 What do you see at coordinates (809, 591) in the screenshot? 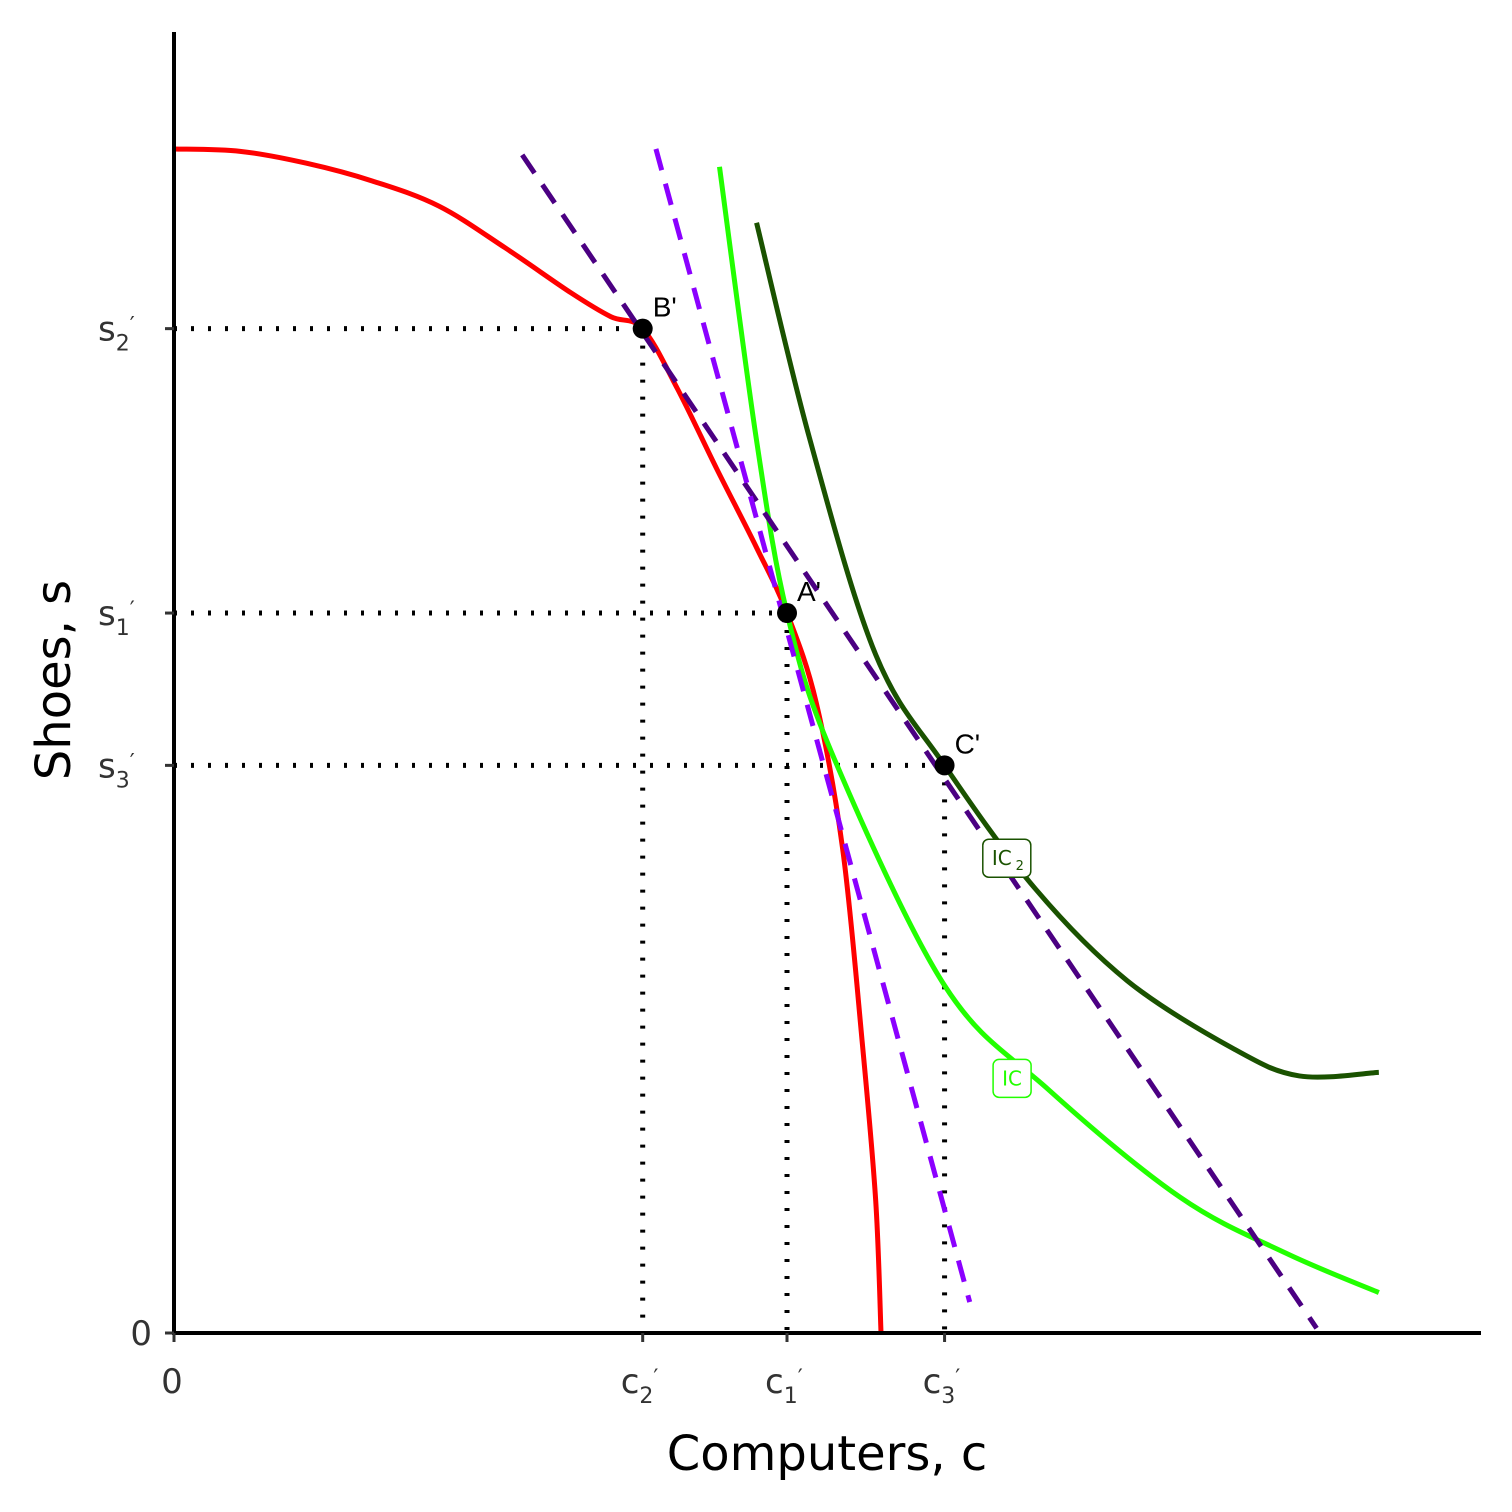
I see `point-label: A'` at bounding box center [809, 591].